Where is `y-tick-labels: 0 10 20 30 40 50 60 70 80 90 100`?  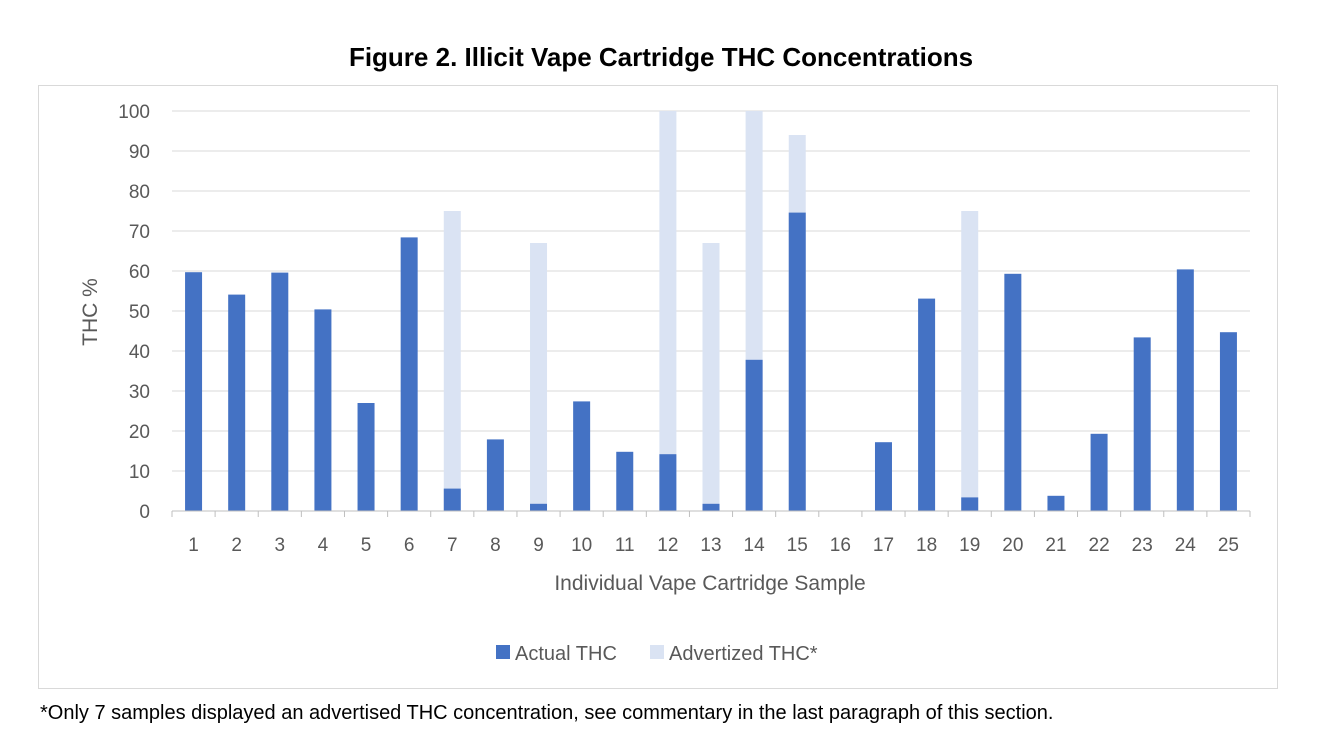
y-tick-labels: 0 10 20 30 40 50 60 70 80 90 100 is located at coordinates (134, 312).